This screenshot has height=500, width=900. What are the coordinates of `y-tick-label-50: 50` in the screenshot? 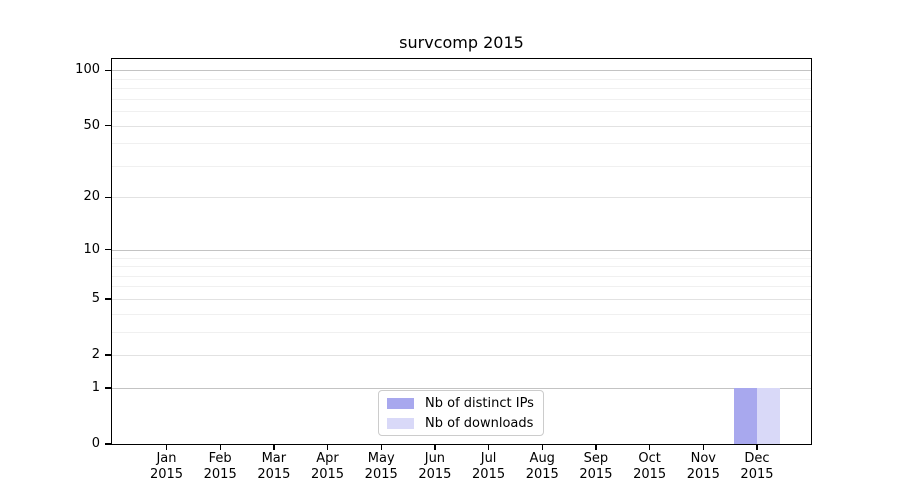 It's located at (91, 125).